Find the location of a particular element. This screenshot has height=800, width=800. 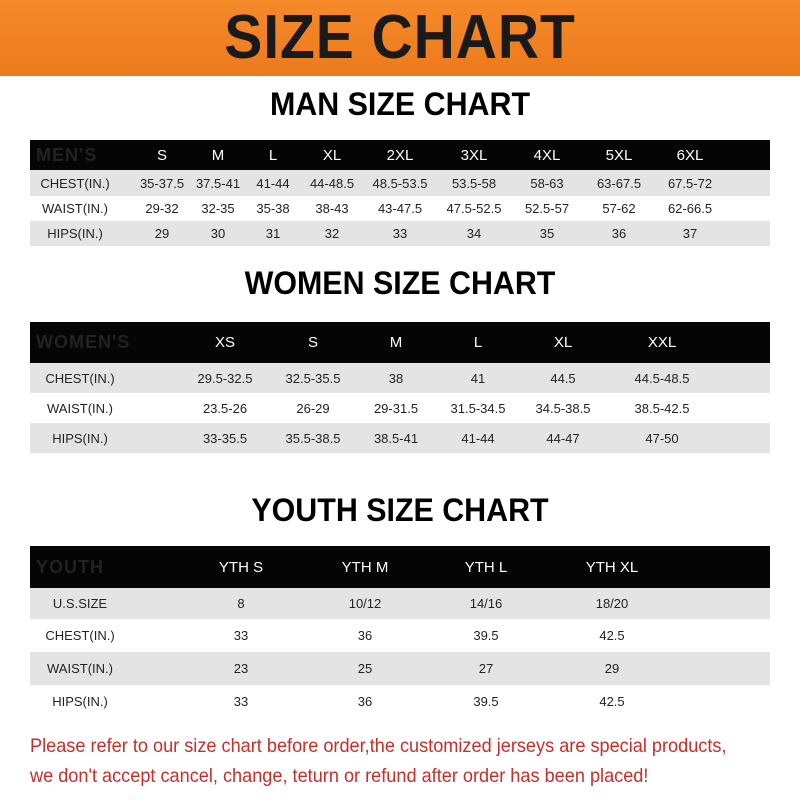

table-cell: 27 is located at coordinates (486, 668).